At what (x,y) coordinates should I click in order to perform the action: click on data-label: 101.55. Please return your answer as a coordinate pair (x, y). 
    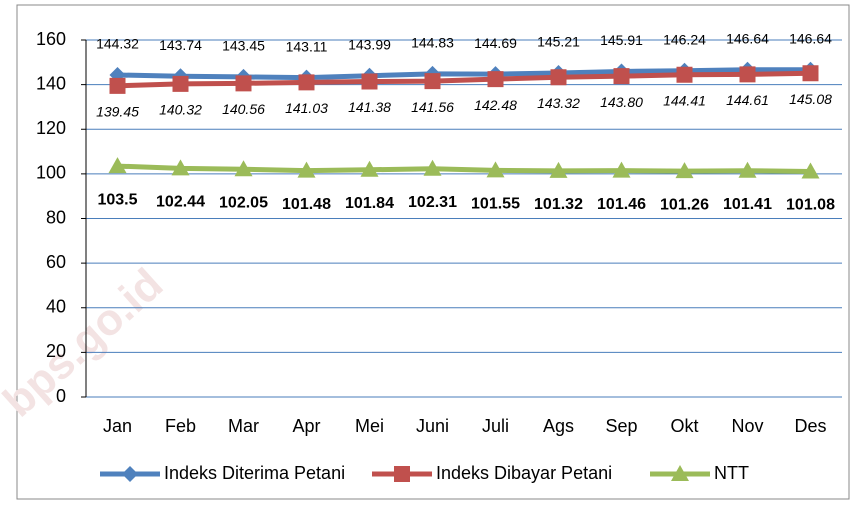
    Looking at the image, I should click on (495, 204).